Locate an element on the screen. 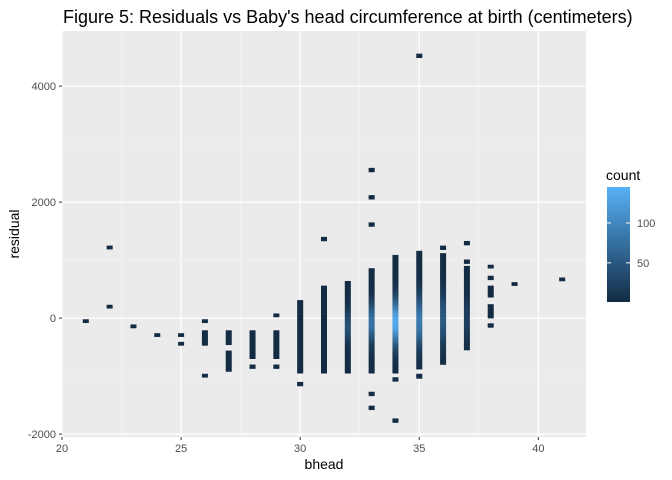 The image size is (672, 480). legend-tick-label: 100 is located at coordinates (646, 224).